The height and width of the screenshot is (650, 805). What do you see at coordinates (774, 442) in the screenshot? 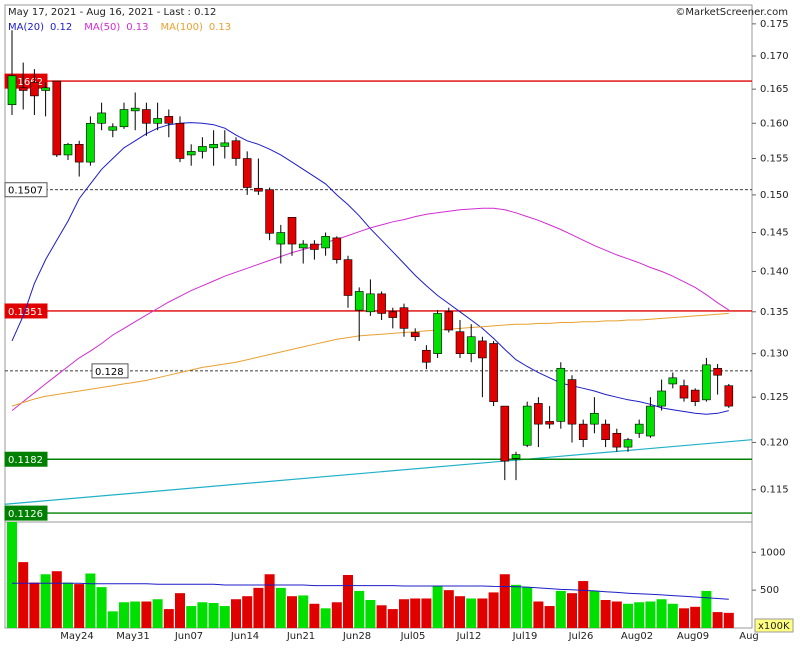
I see `y-tick-label: 0.120` at bounding box center [774, 442].